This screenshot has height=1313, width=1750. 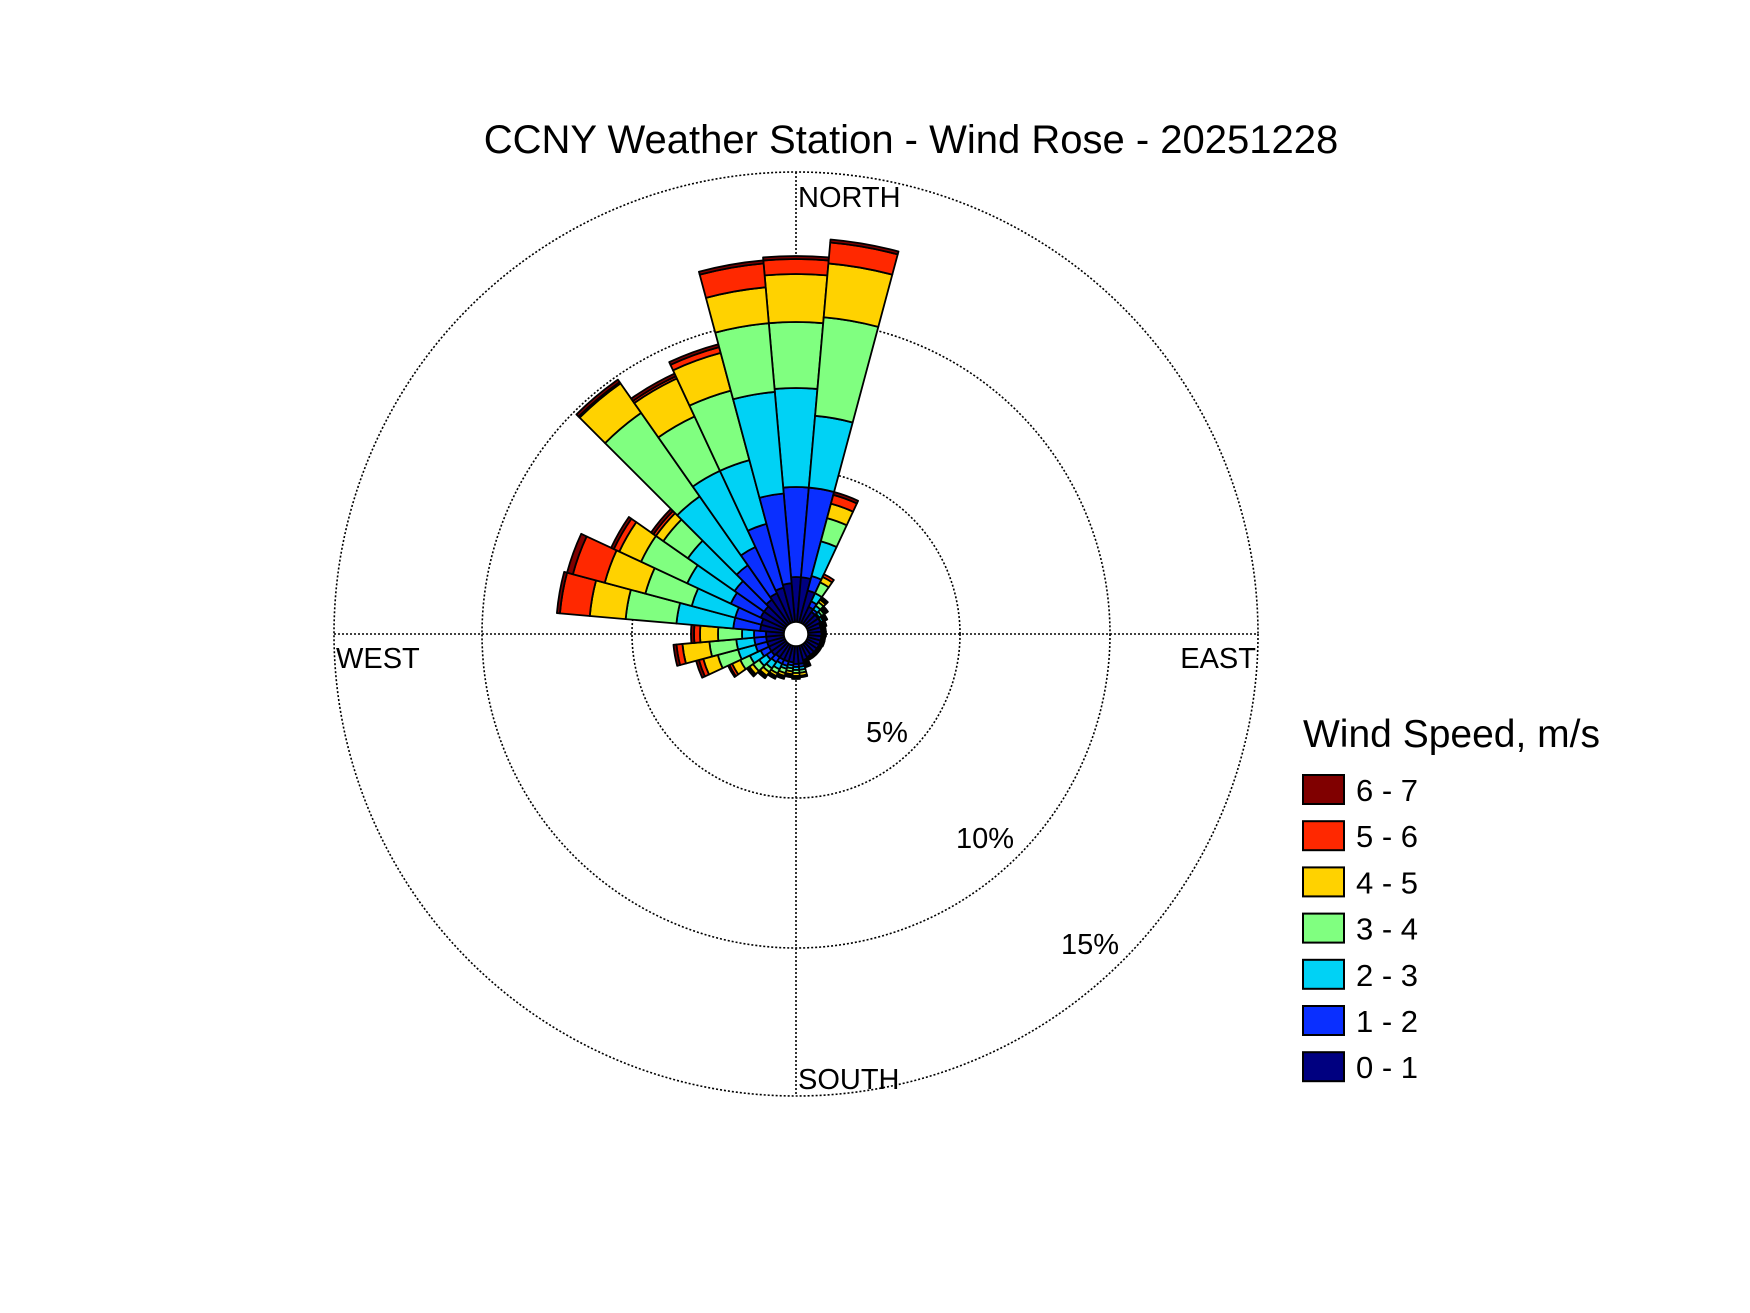 What do you see at coordinates (985, 839) in the screenshot?
I see `ring-label-10: 10%` at bounding box center [985, 839].